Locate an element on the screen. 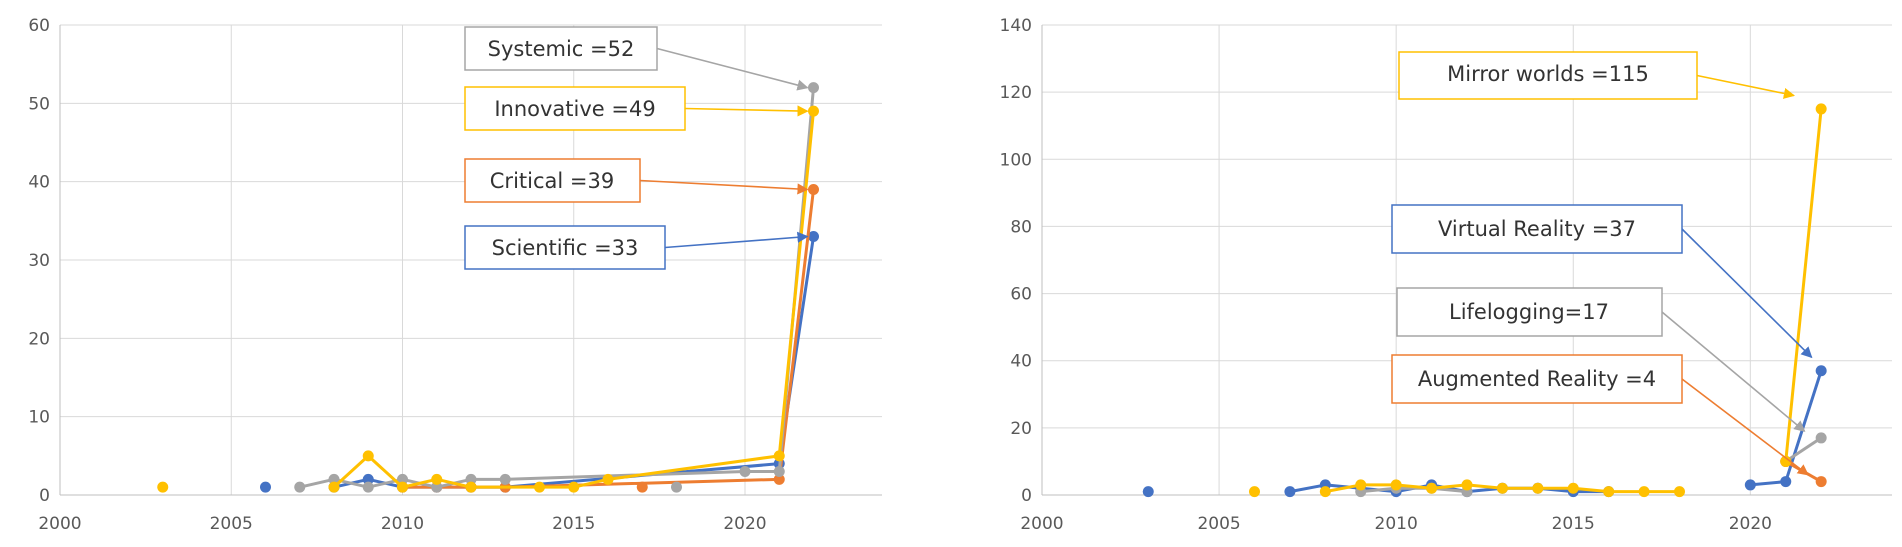  y-tick-label: 10 is located at coordinates (39, 418).